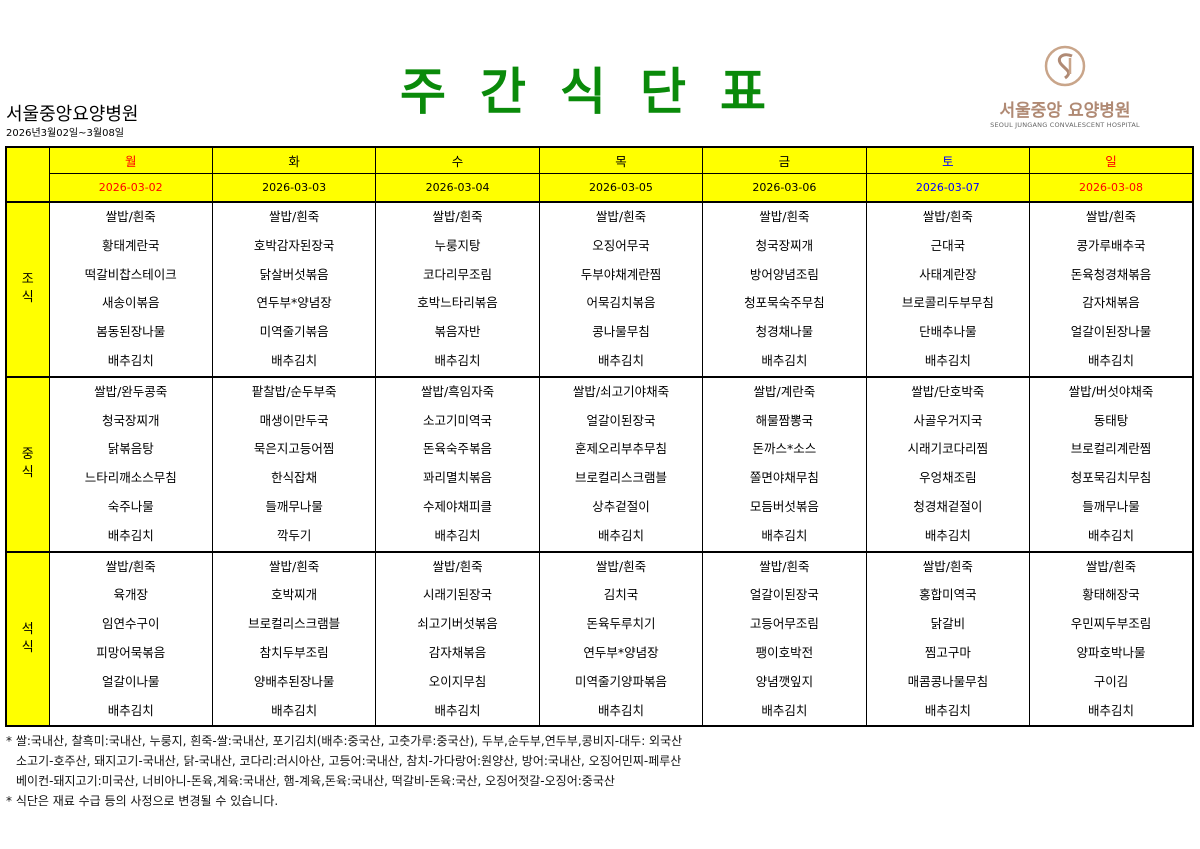  What do you see at coordinates (130, 449) in the screenshot?
I see `menu-item: 닭볶음탕` at bounding box center [130, 449].